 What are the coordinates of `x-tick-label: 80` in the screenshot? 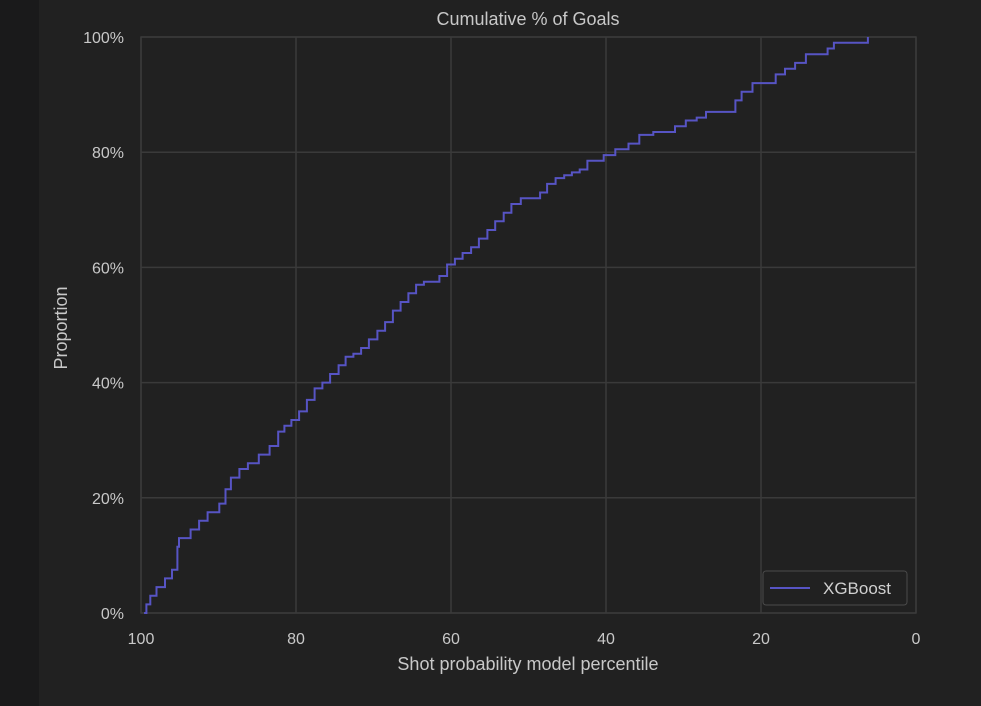 It's located at (296, 639).